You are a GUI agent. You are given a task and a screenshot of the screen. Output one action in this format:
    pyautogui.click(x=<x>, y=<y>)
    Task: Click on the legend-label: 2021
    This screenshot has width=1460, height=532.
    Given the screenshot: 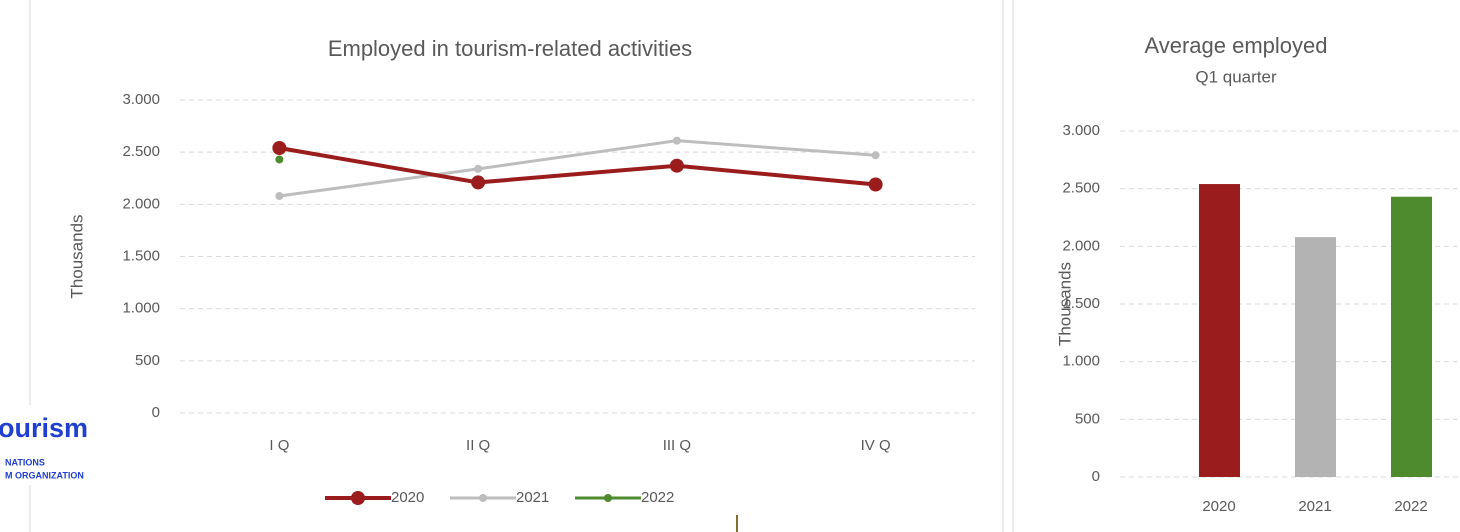 What is the action you would take?
    pyautogui.click(x=532, y=497)
    